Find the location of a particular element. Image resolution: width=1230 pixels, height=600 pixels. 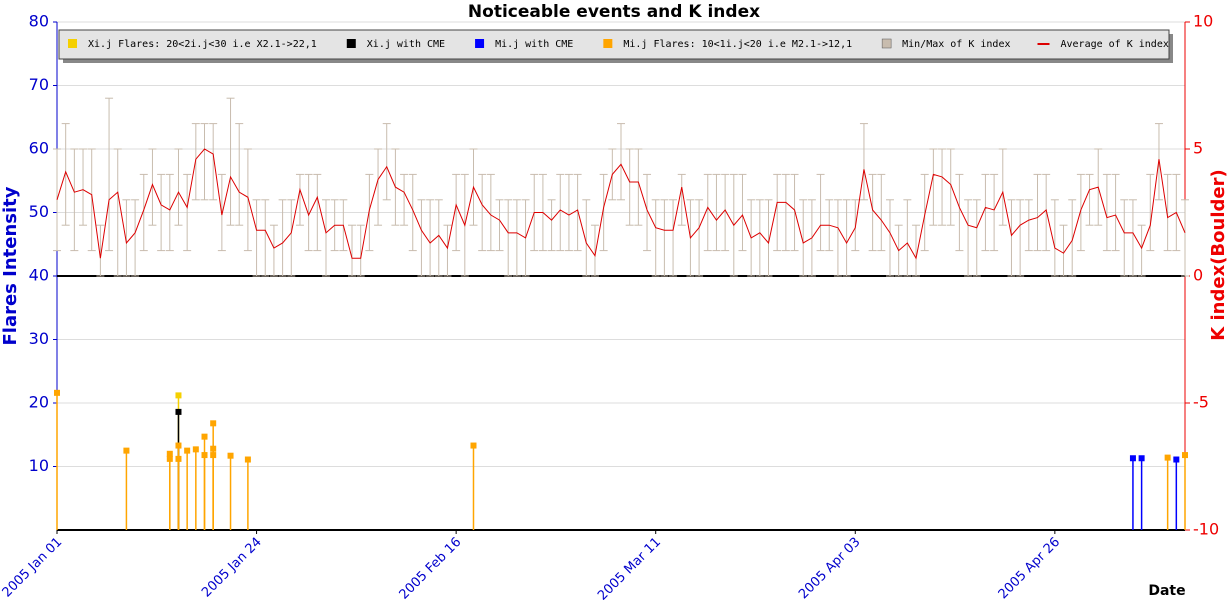

y2-tick-label: 10 is located at coordinates (1203, 21).